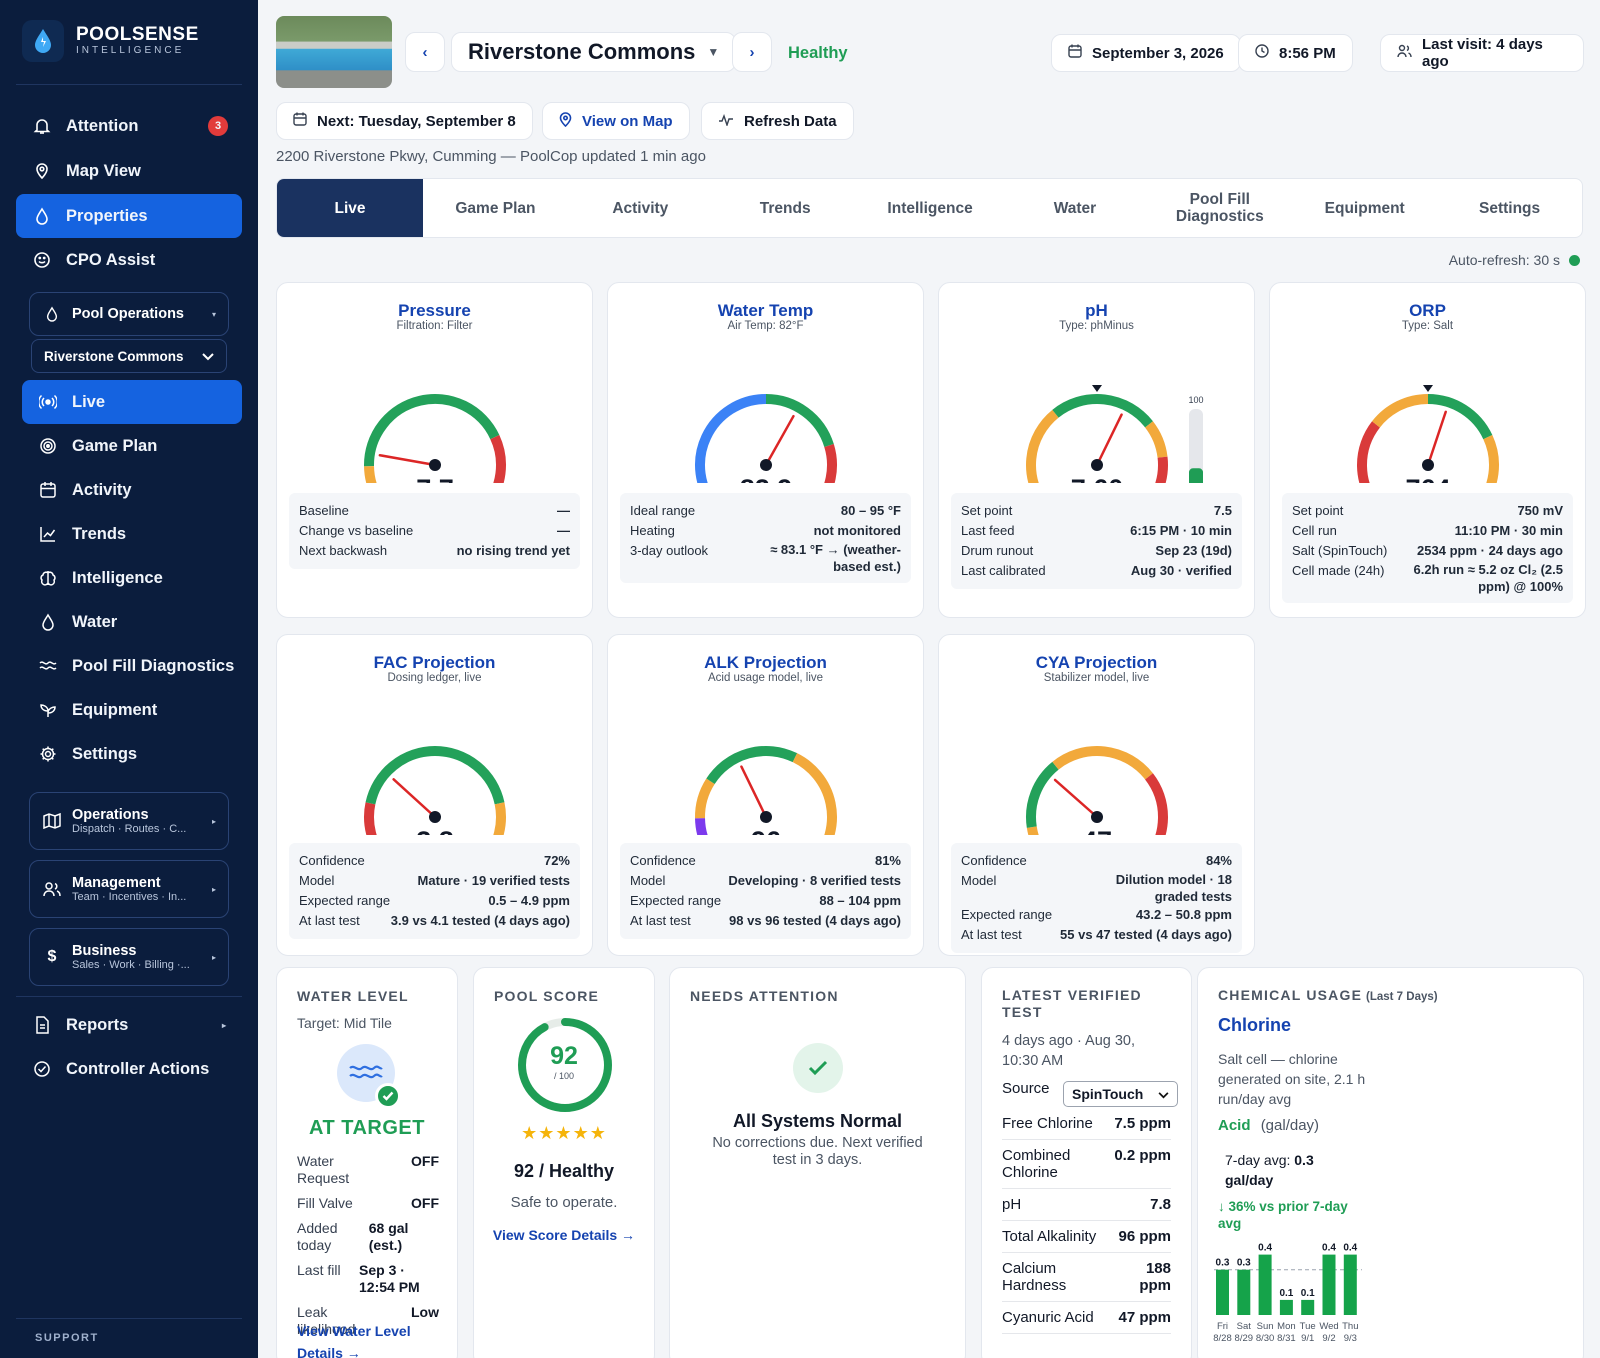 This screenshot has width=1600, height=1358. I want to click on detail-label: Set point, so click(1318, 510).